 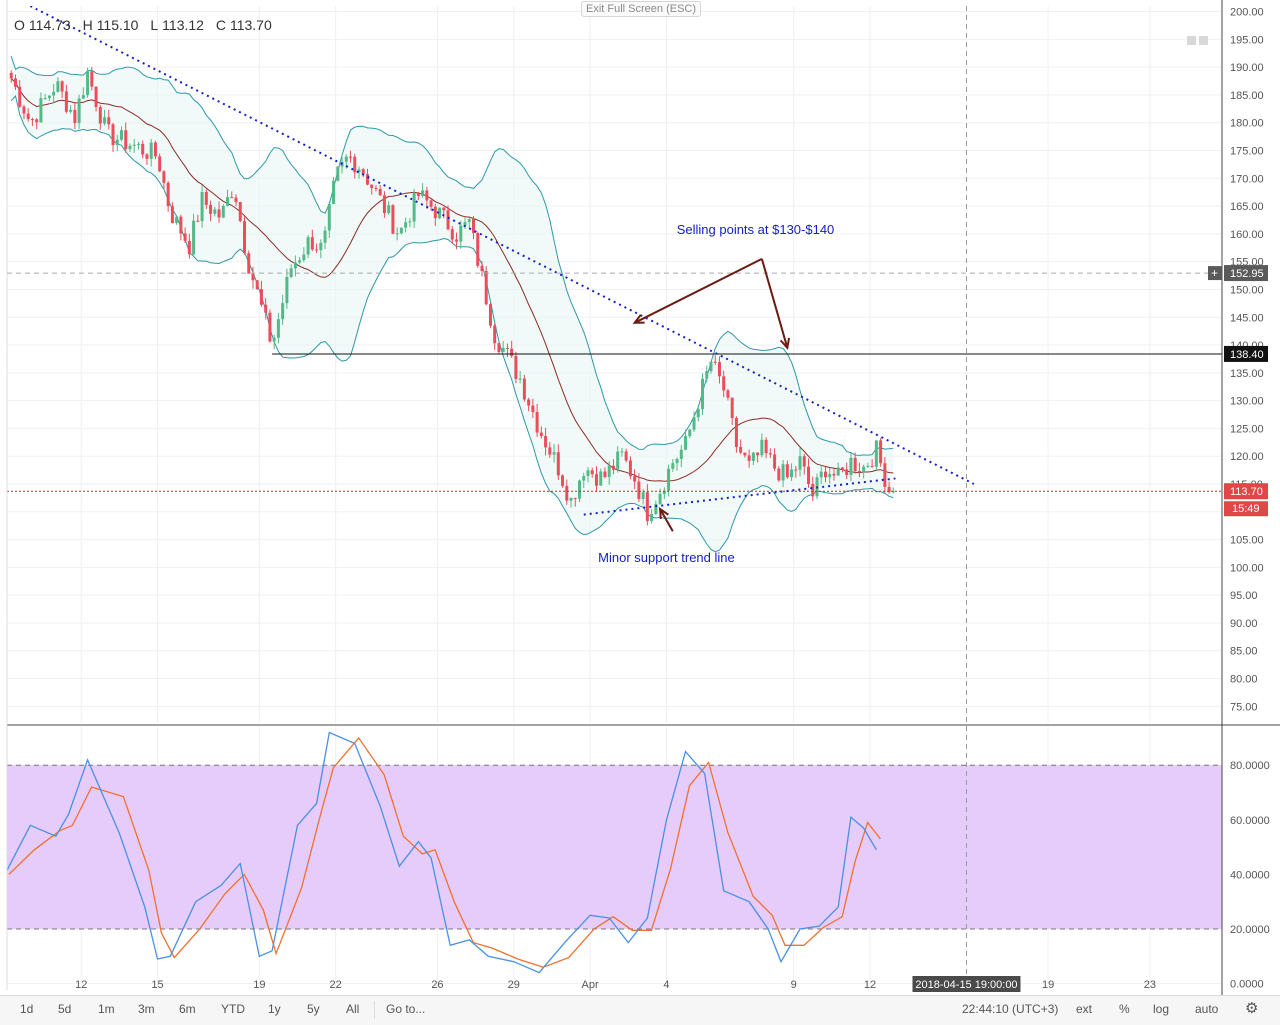 I want to click on range-5d-button: 5d, so click(x=65, y=1009).